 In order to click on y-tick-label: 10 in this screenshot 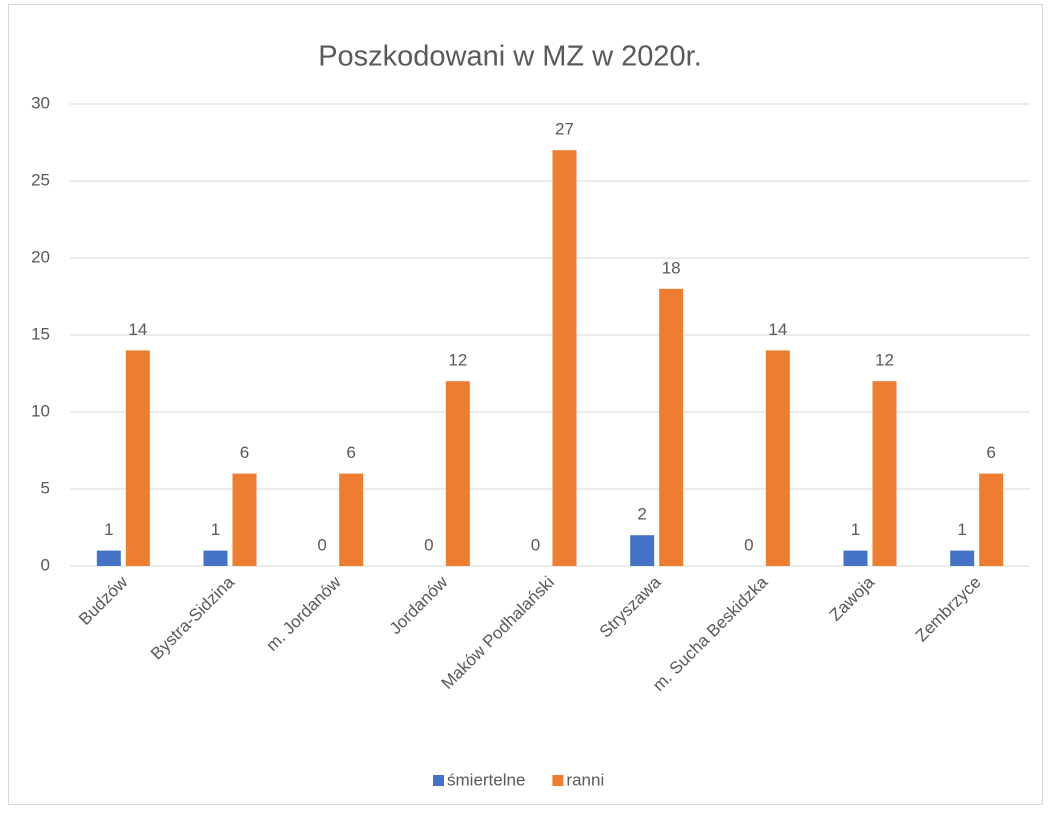, I will do `click(40, 410)`.